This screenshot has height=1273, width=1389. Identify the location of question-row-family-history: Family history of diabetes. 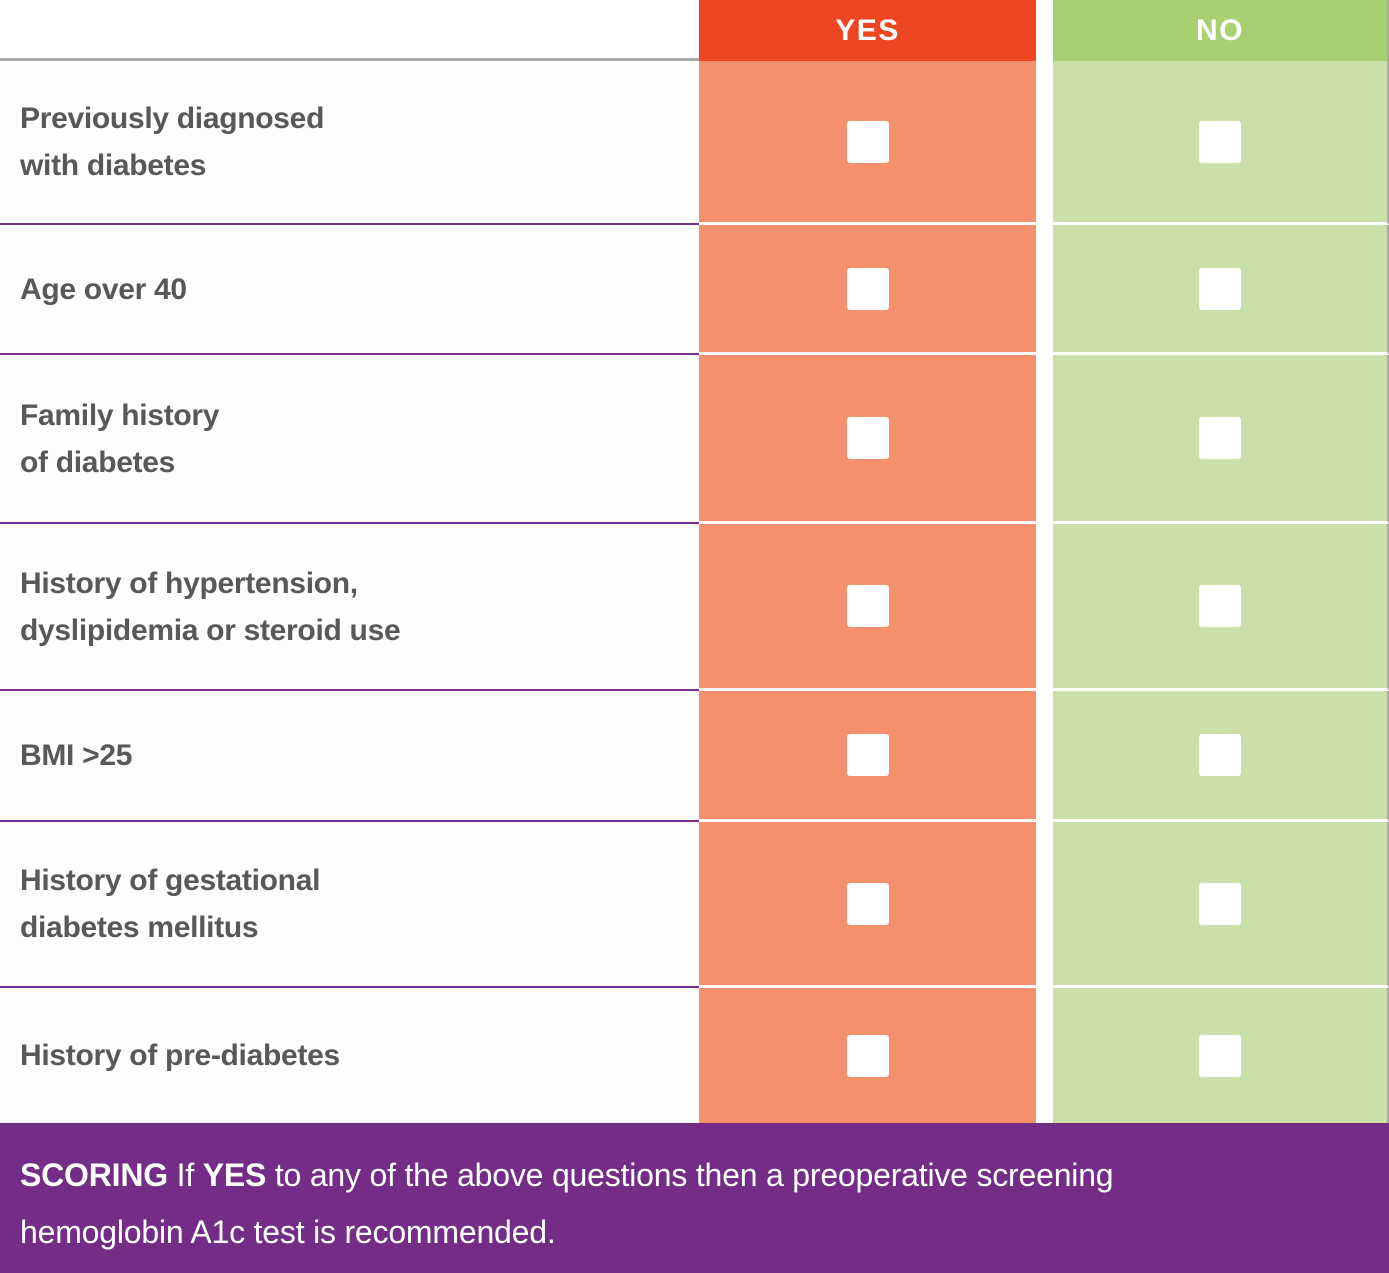
(694, 439).